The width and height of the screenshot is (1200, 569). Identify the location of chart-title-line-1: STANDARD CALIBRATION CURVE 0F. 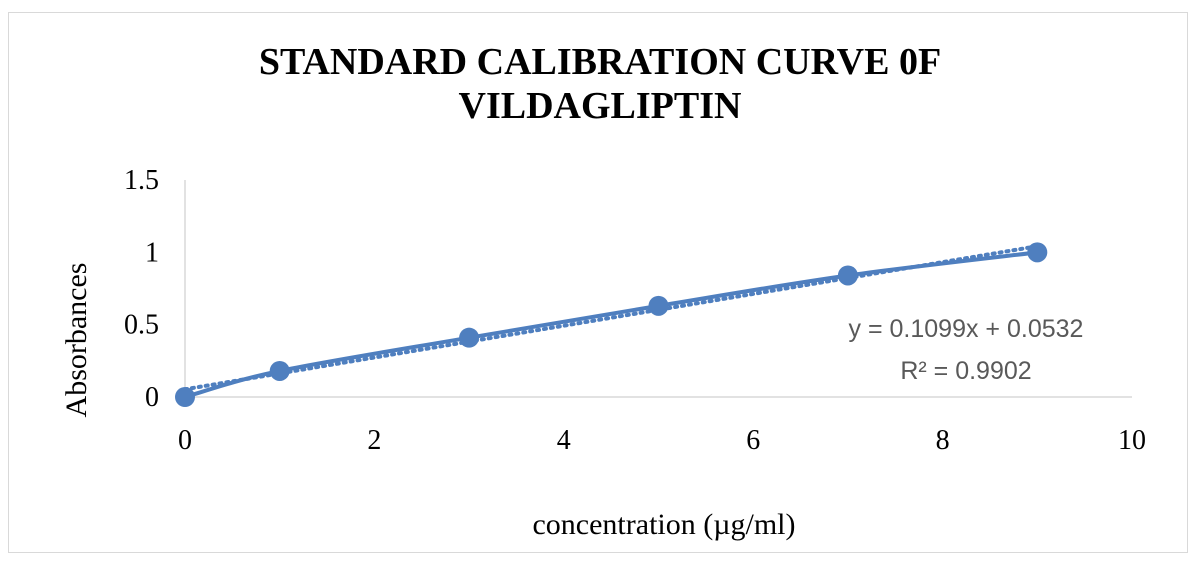
(600, 62).